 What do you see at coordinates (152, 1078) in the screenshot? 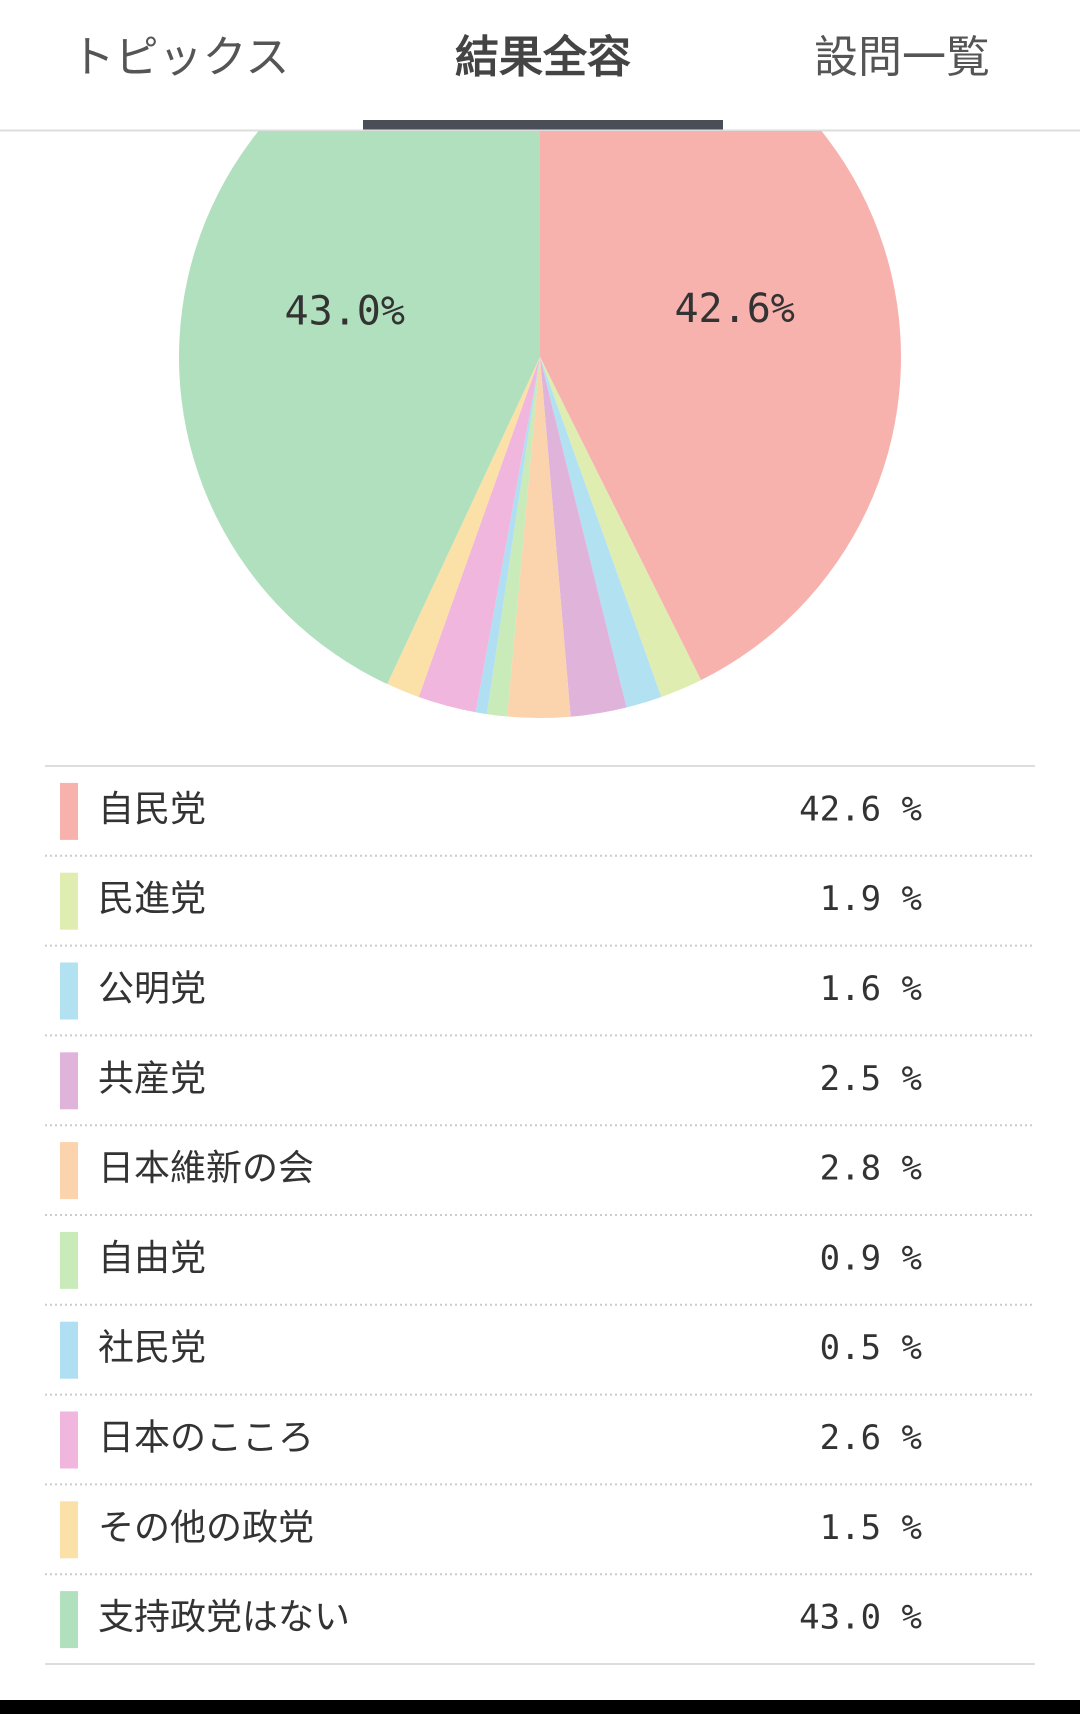
I see `party-name: 共産党` at bounding box center [152, 1078].